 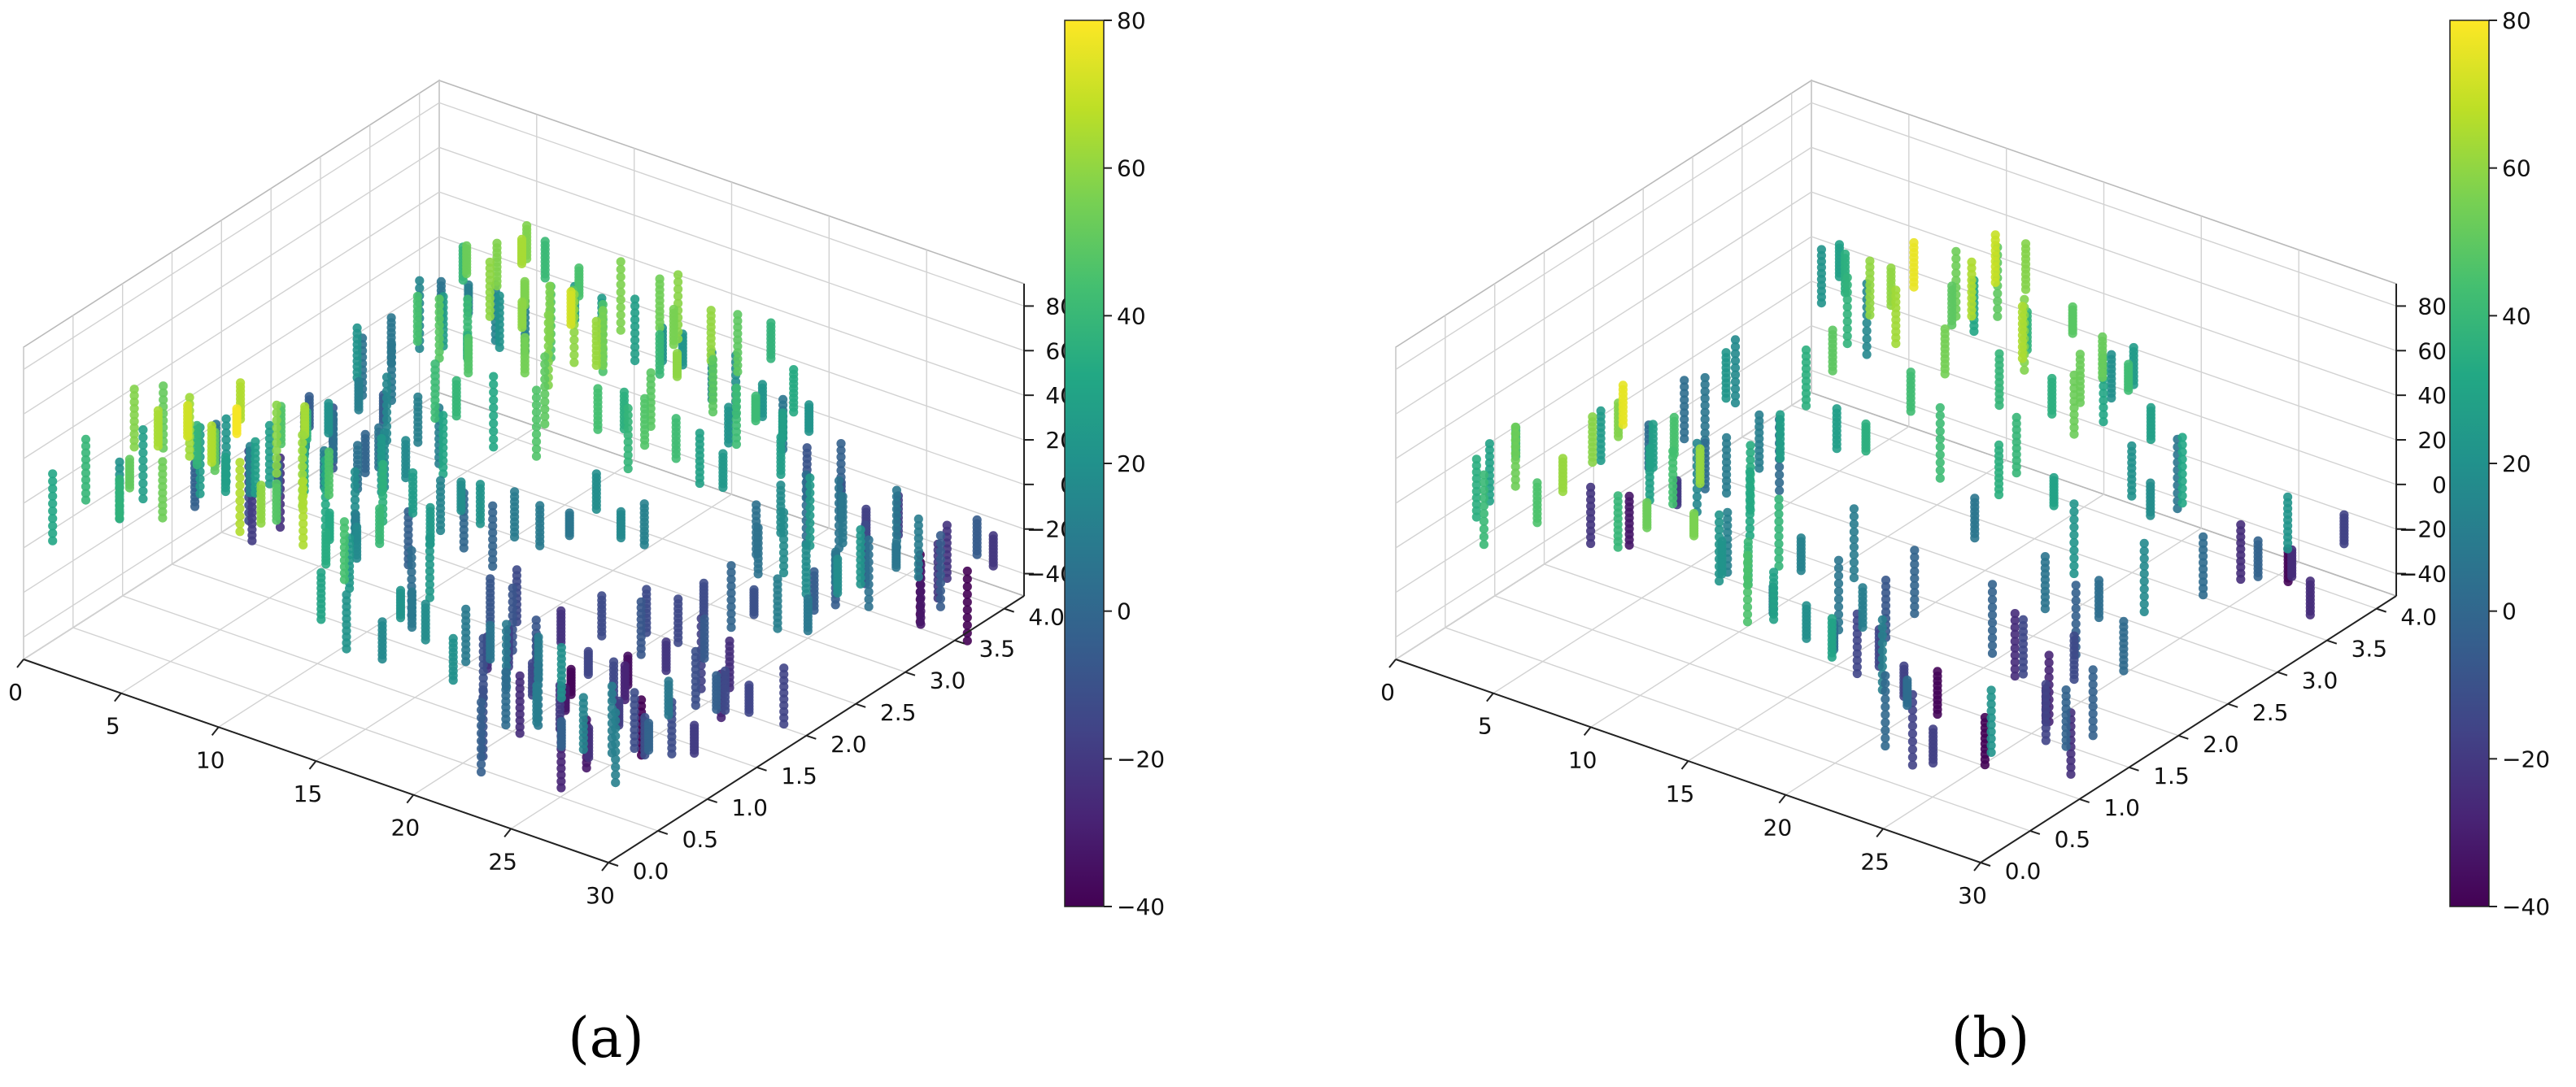 I want to click on x-tick-label: 10, so click(x=210, y=759).